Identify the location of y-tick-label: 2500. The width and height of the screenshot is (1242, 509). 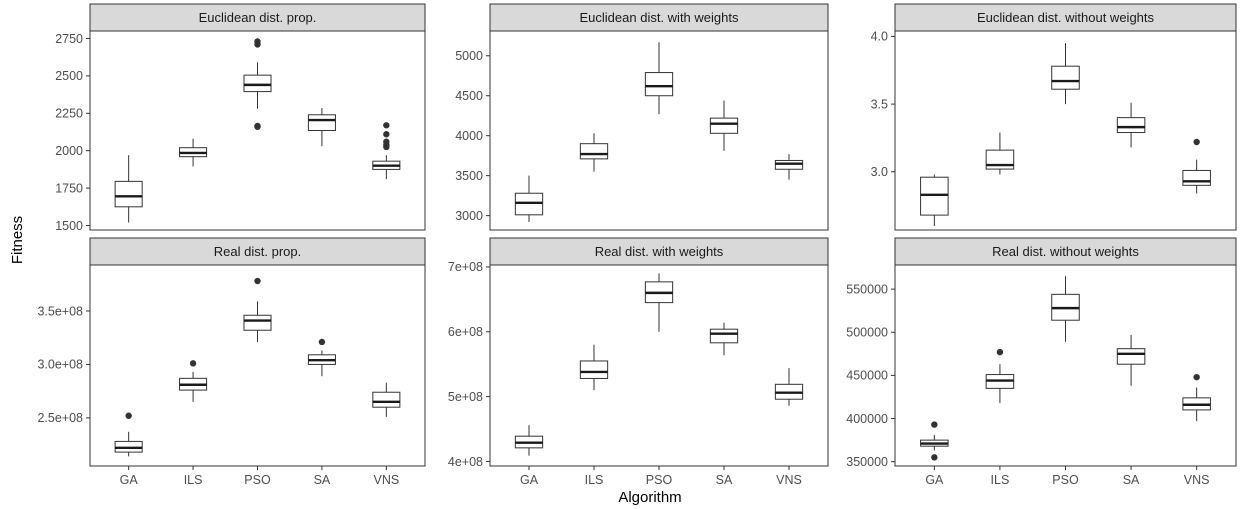
(69, 76).